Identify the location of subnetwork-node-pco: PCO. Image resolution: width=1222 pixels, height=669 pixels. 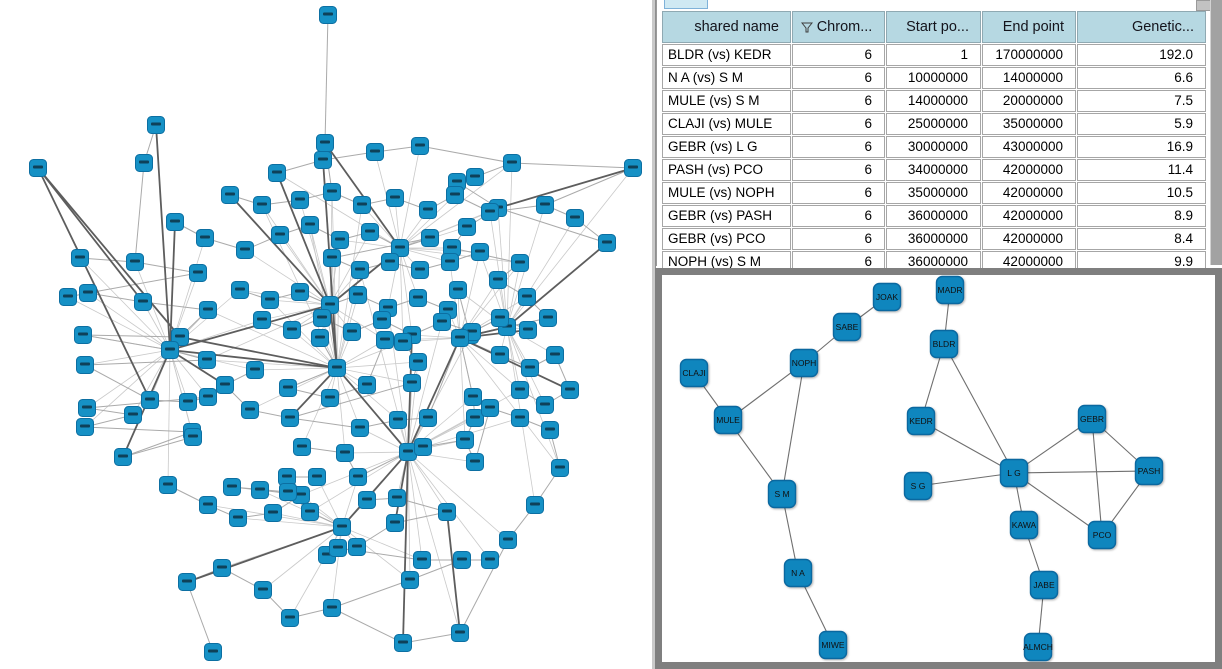
(1102, 535).